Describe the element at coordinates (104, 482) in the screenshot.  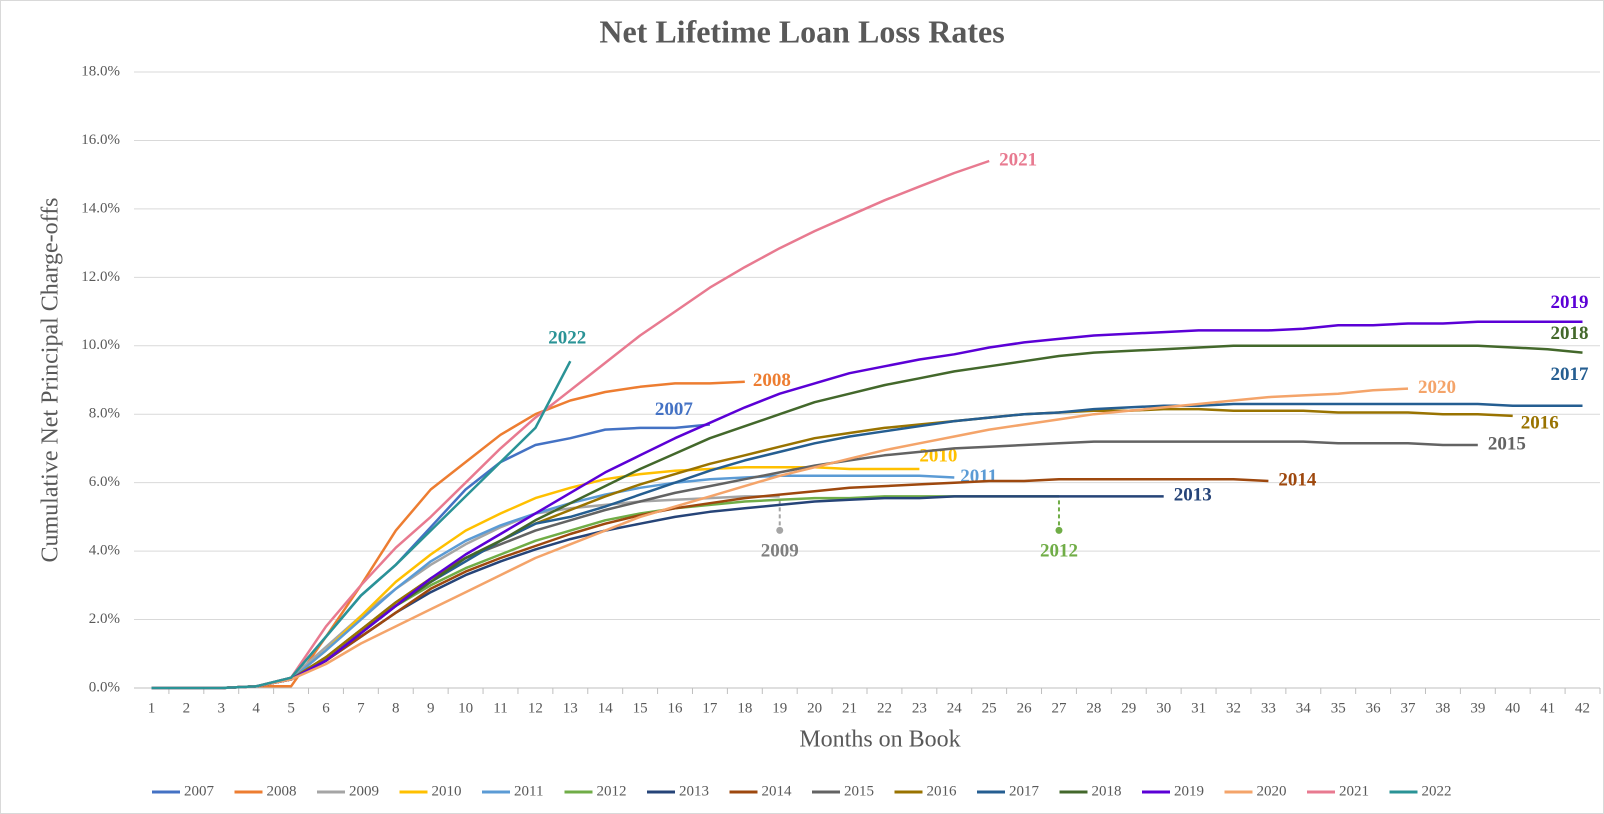
I see `y-tick-label: 6.0%` at that location.